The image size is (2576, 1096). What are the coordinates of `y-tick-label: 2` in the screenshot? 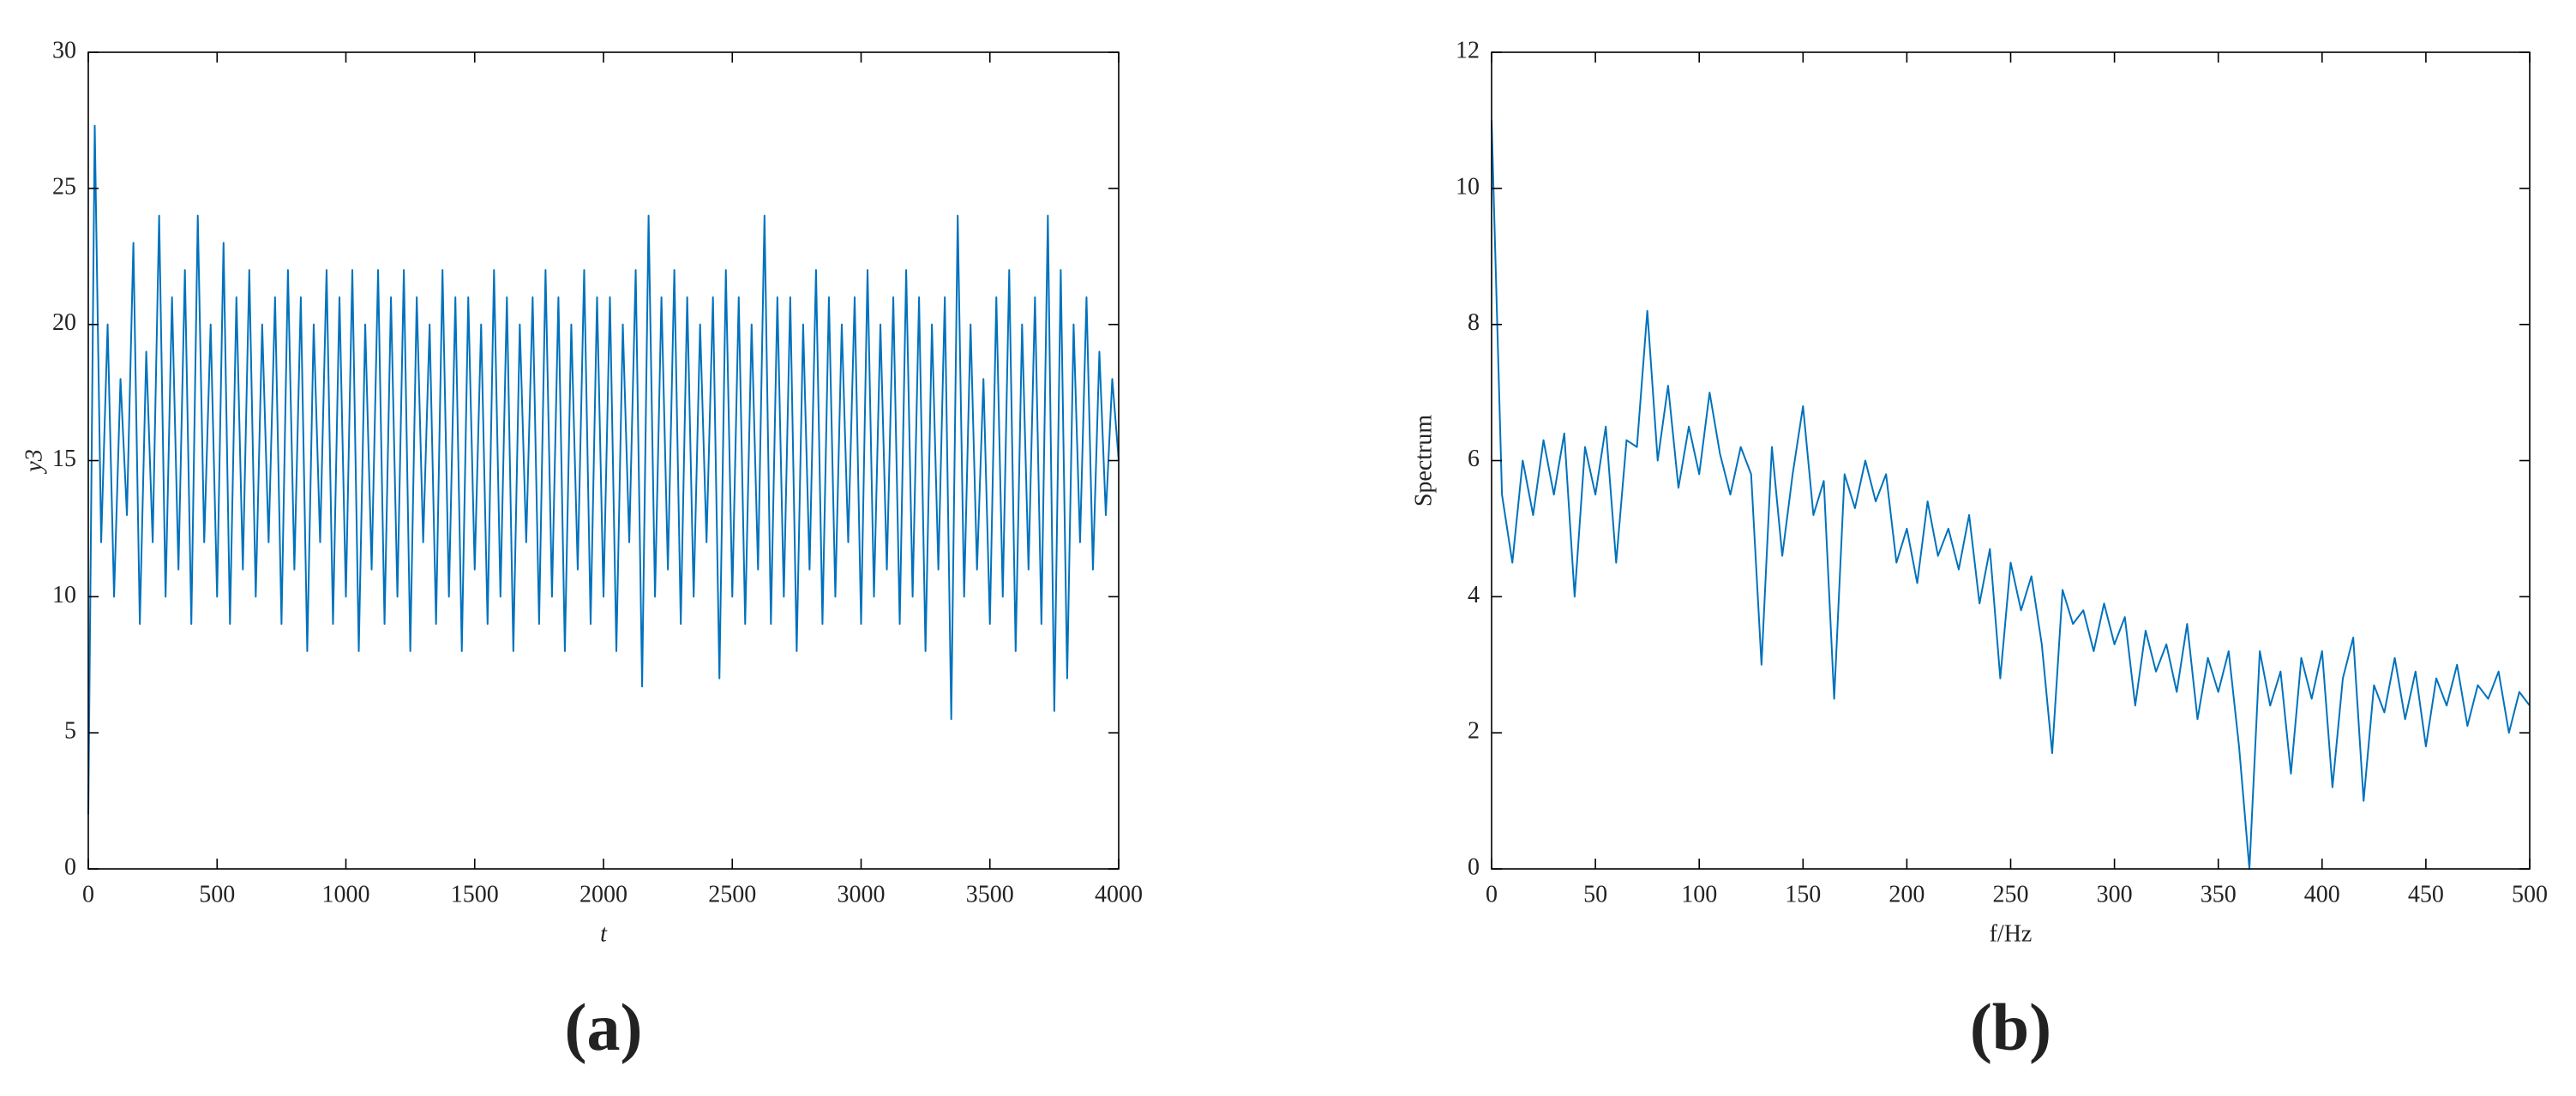 It's located at (1474, 731).